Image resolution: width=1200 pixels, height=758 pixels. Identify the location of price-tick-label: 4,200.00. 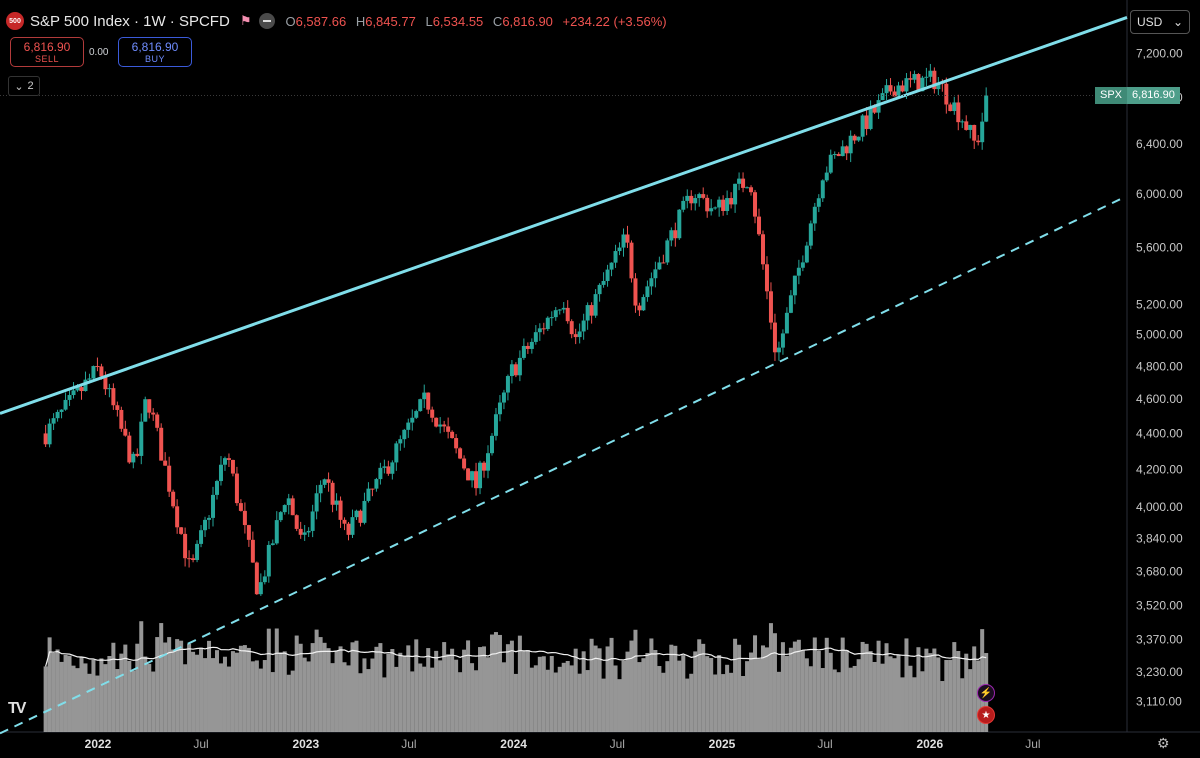
(1159, 469).